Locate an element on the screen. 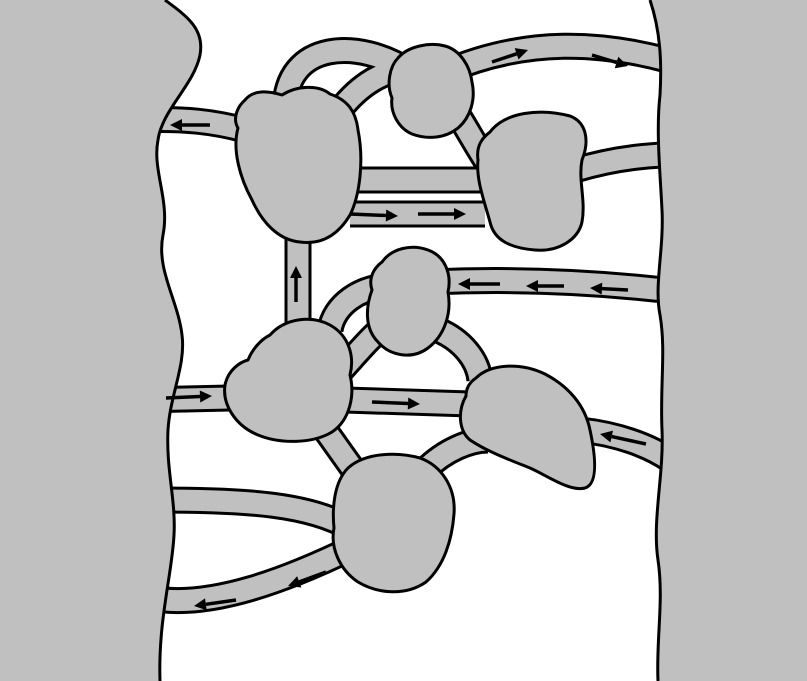 This screenshot has height=681, width=807. node-f is located at coordinates (528, 427).